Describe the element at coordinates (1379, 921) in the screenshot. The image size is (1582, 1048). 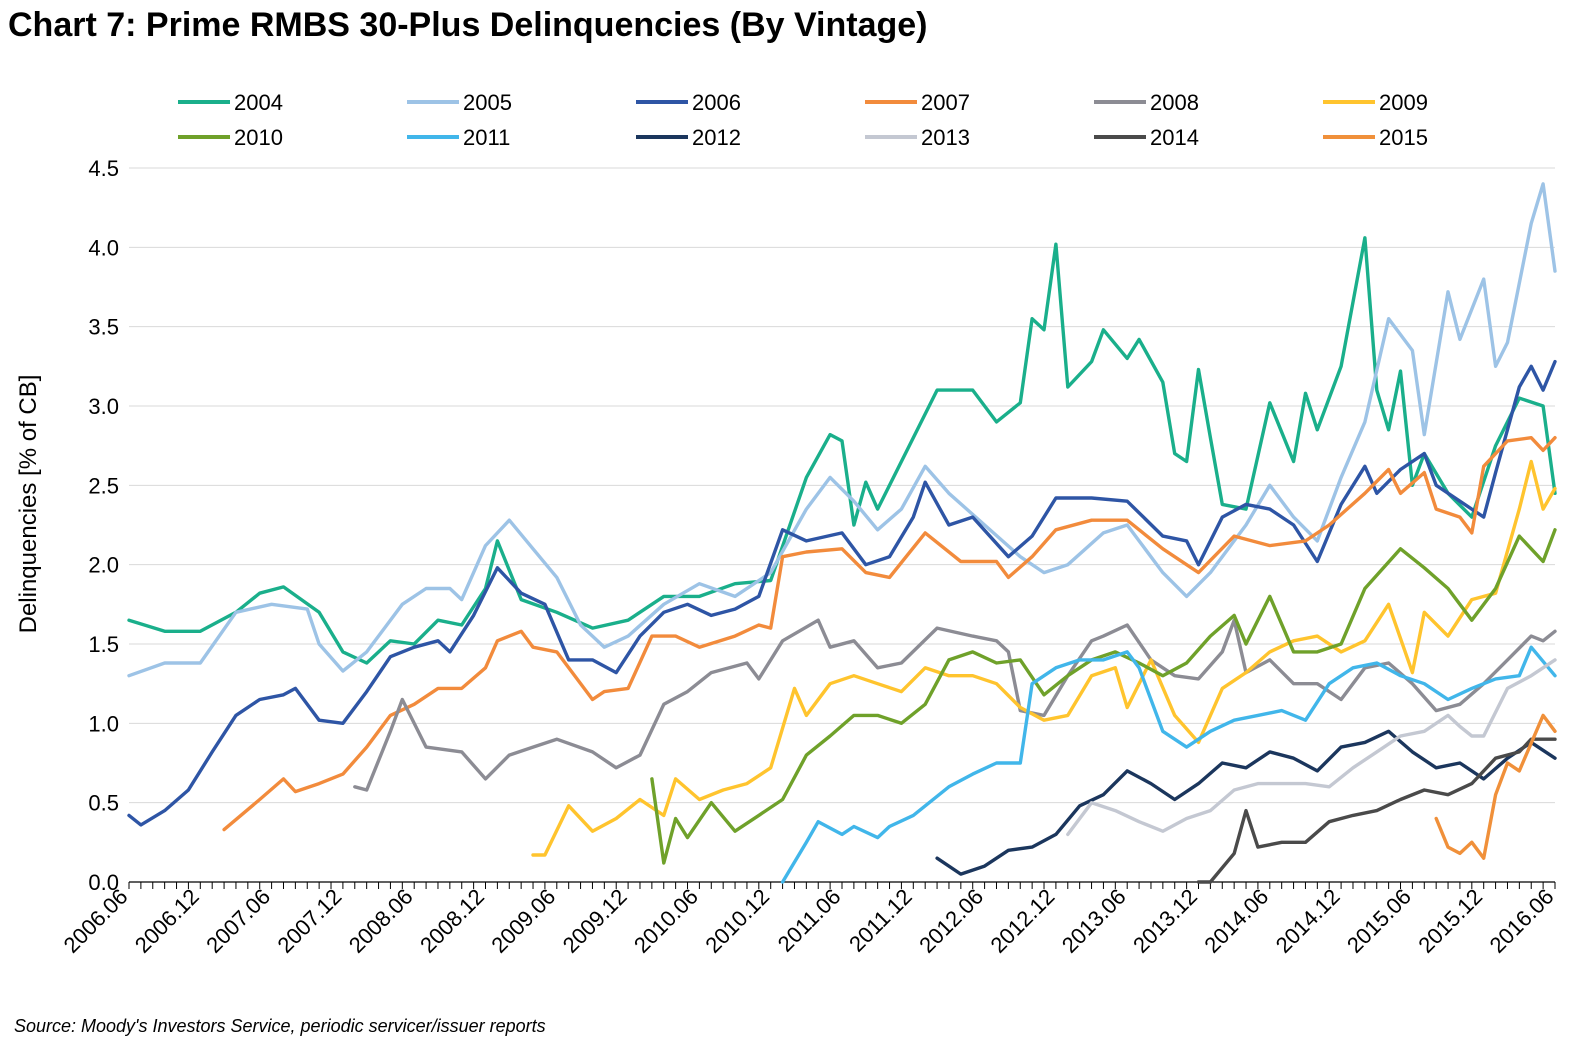
I see `x-tick-label: 2015.06` at that location.